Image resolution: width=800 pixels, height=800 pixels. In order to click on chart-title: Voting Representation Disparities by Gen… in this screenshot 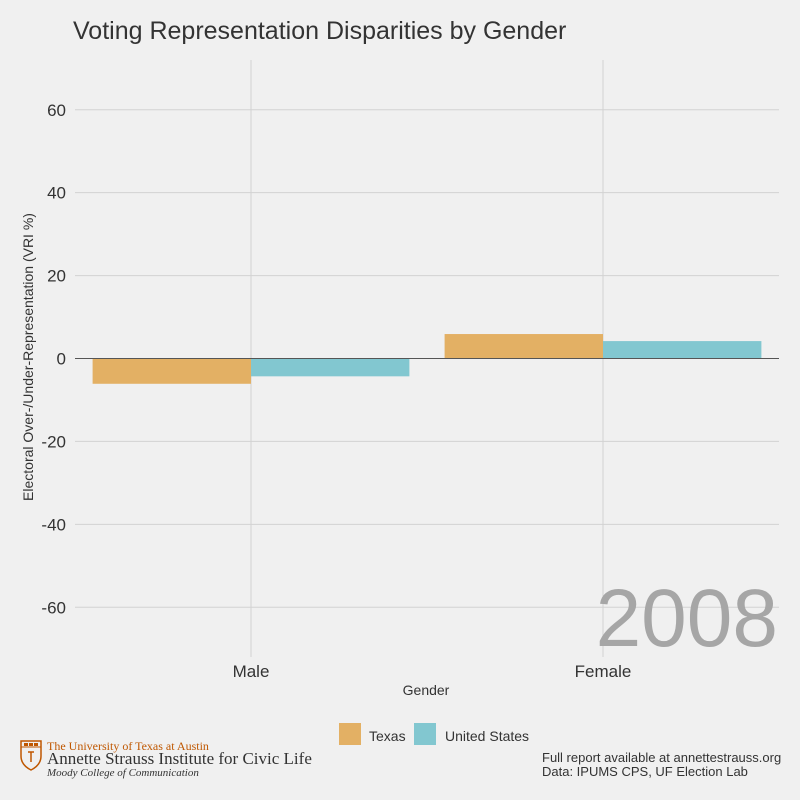, I will do `click(319, 31)`.